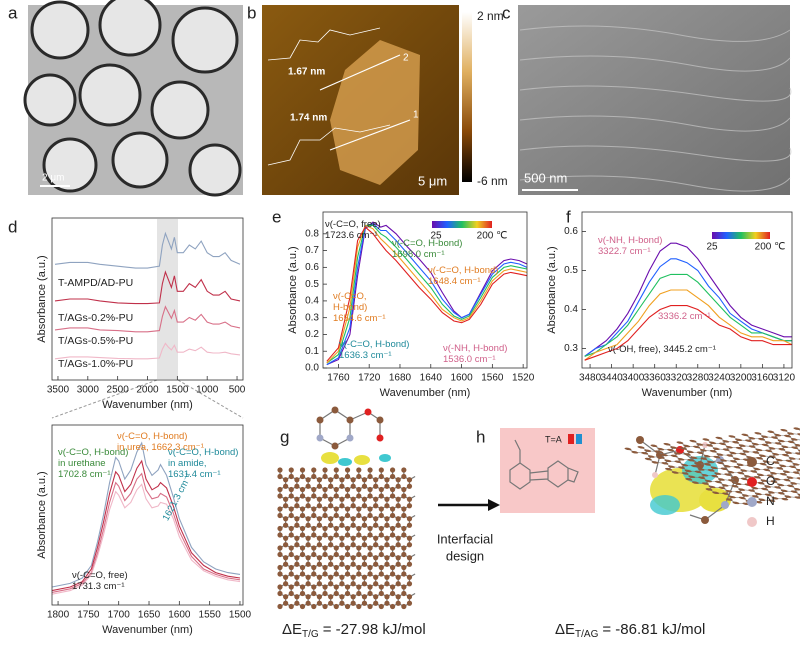 This screenshot has height=649, width=800. What do you see at coordinates (369, 378) in the screenshot?
I see `x-tick-label: 1720` at bounding box center [369, 378].